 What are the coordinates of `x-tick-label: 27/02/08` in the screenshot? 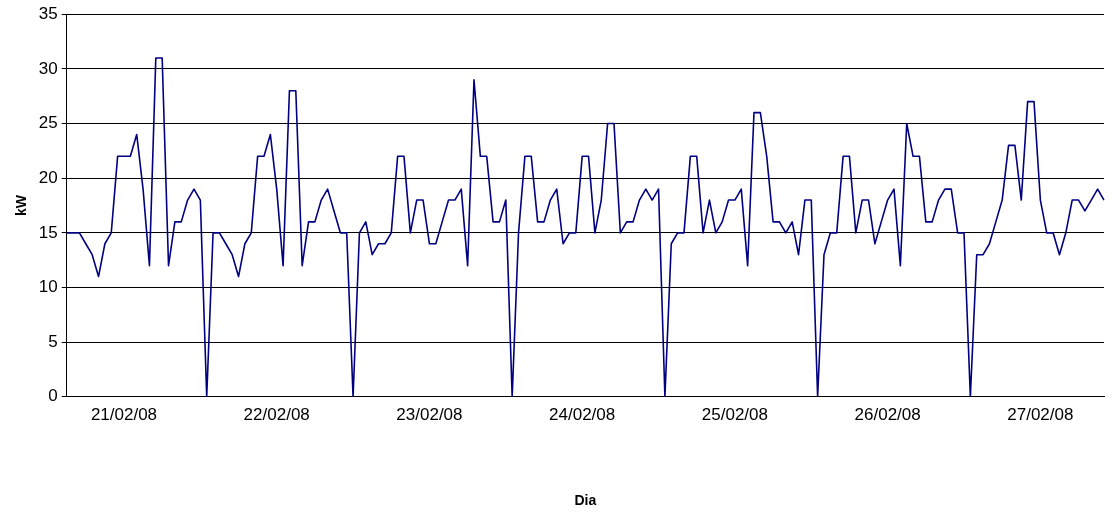 It's located at (1040, 414).